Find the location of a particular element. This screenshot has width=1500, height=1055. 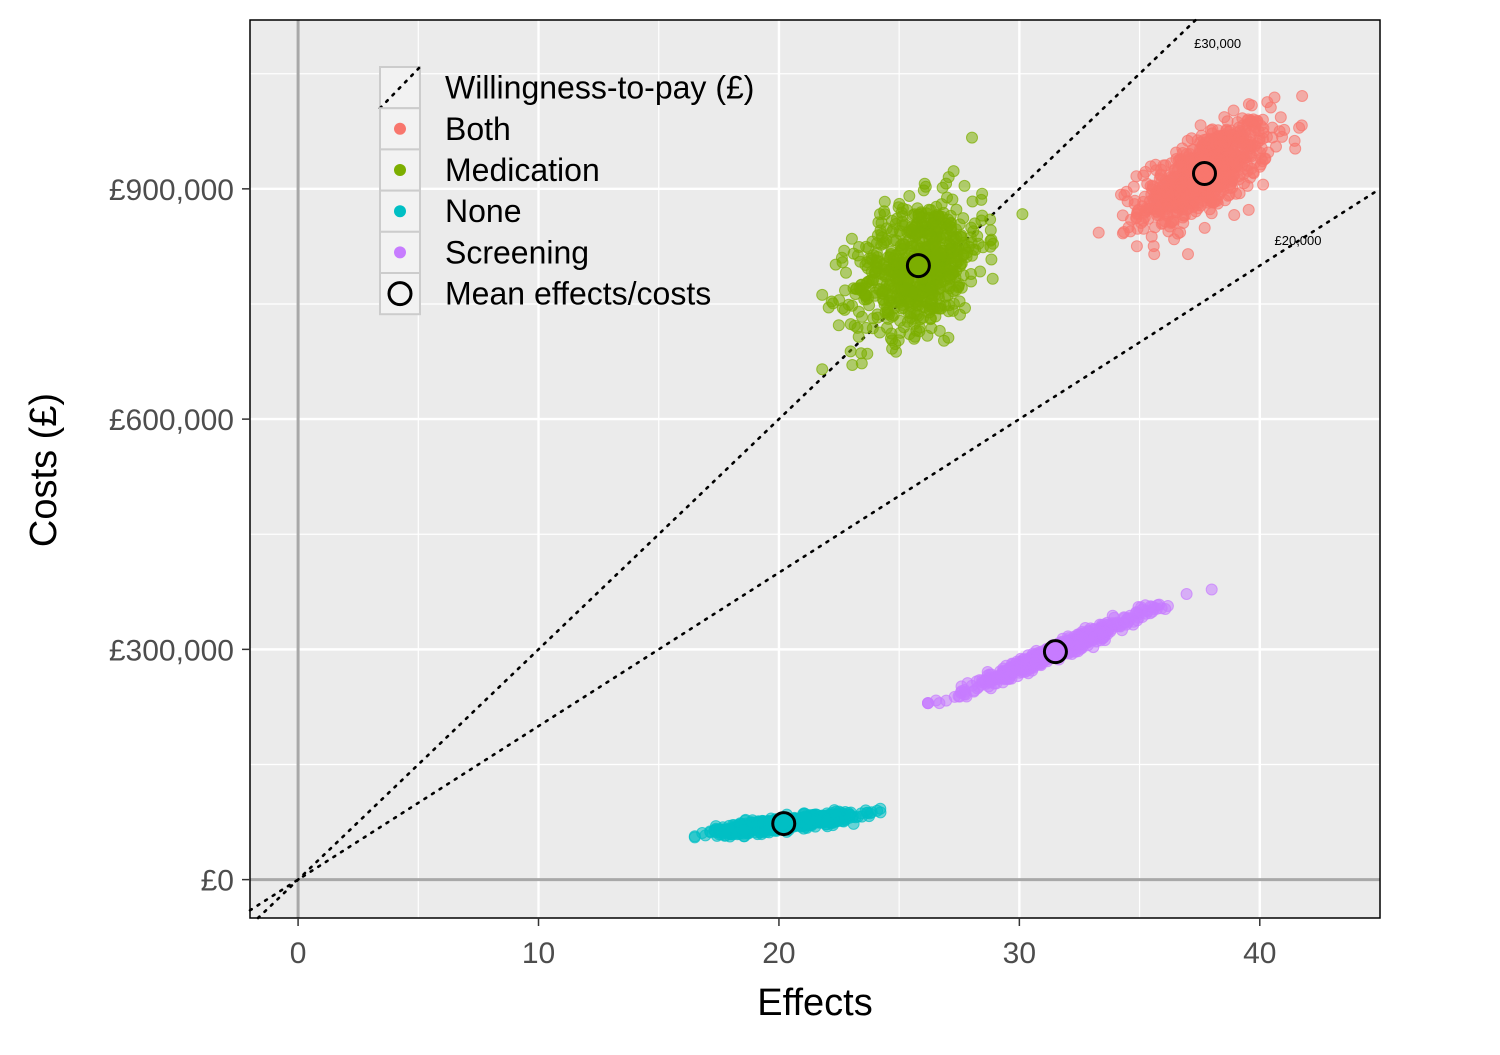

x-tick-label: 40 is located at coordinates (1259, 953).